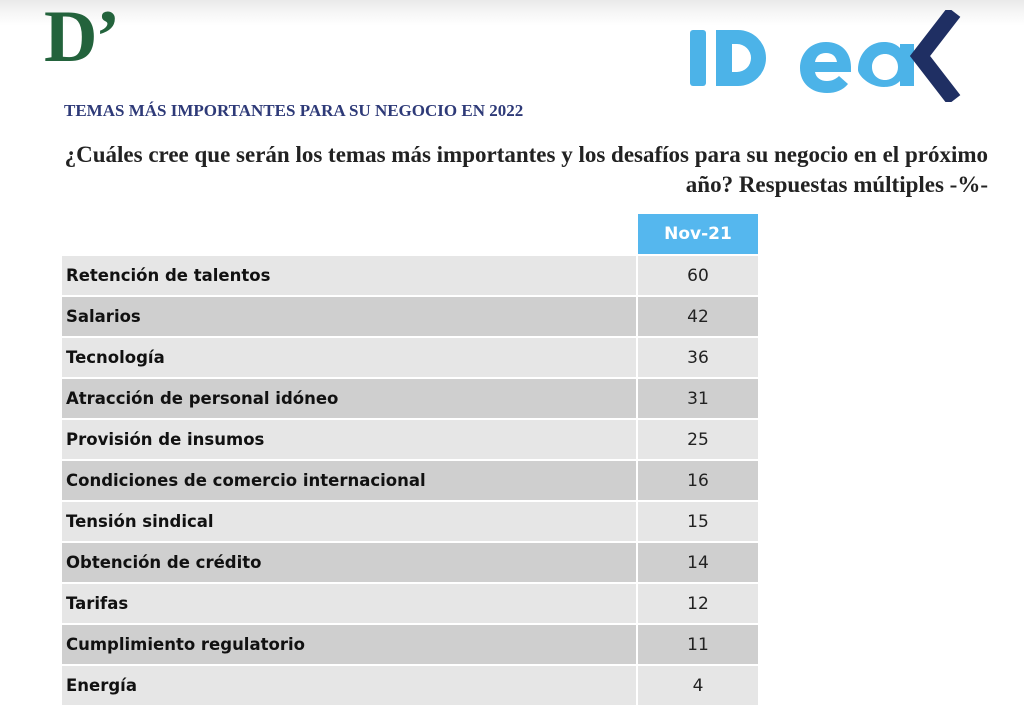 Image resolution: width=1024 pixels, height=717 pixels. What do you see at coordinates (82, 39) in the screenshot?
I see `d-logo: D’` at bounding box center [82, 39].